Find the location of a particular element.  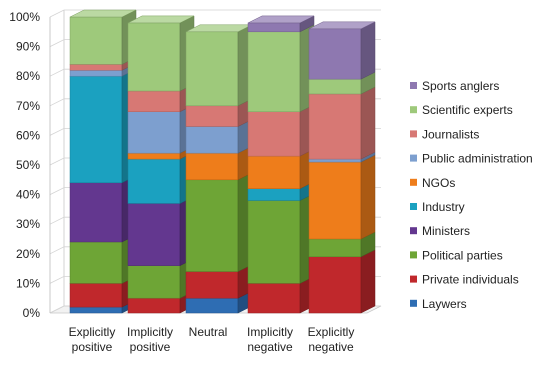

x-category-label: Implicitly negative is located at coordinates (270, 339).